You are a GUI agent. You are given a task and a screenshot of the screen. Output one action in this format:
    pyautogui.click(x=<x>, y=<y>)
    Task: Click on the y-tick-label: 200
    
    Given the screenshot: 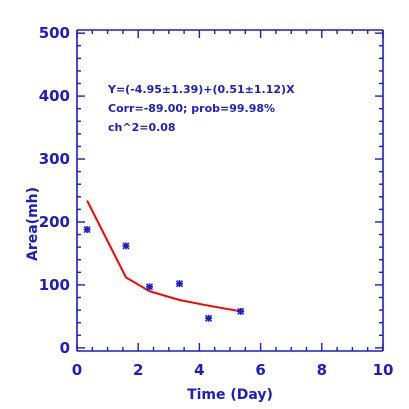 What is the action you would take?
    pyautogui.click(x=54, y=222)
    